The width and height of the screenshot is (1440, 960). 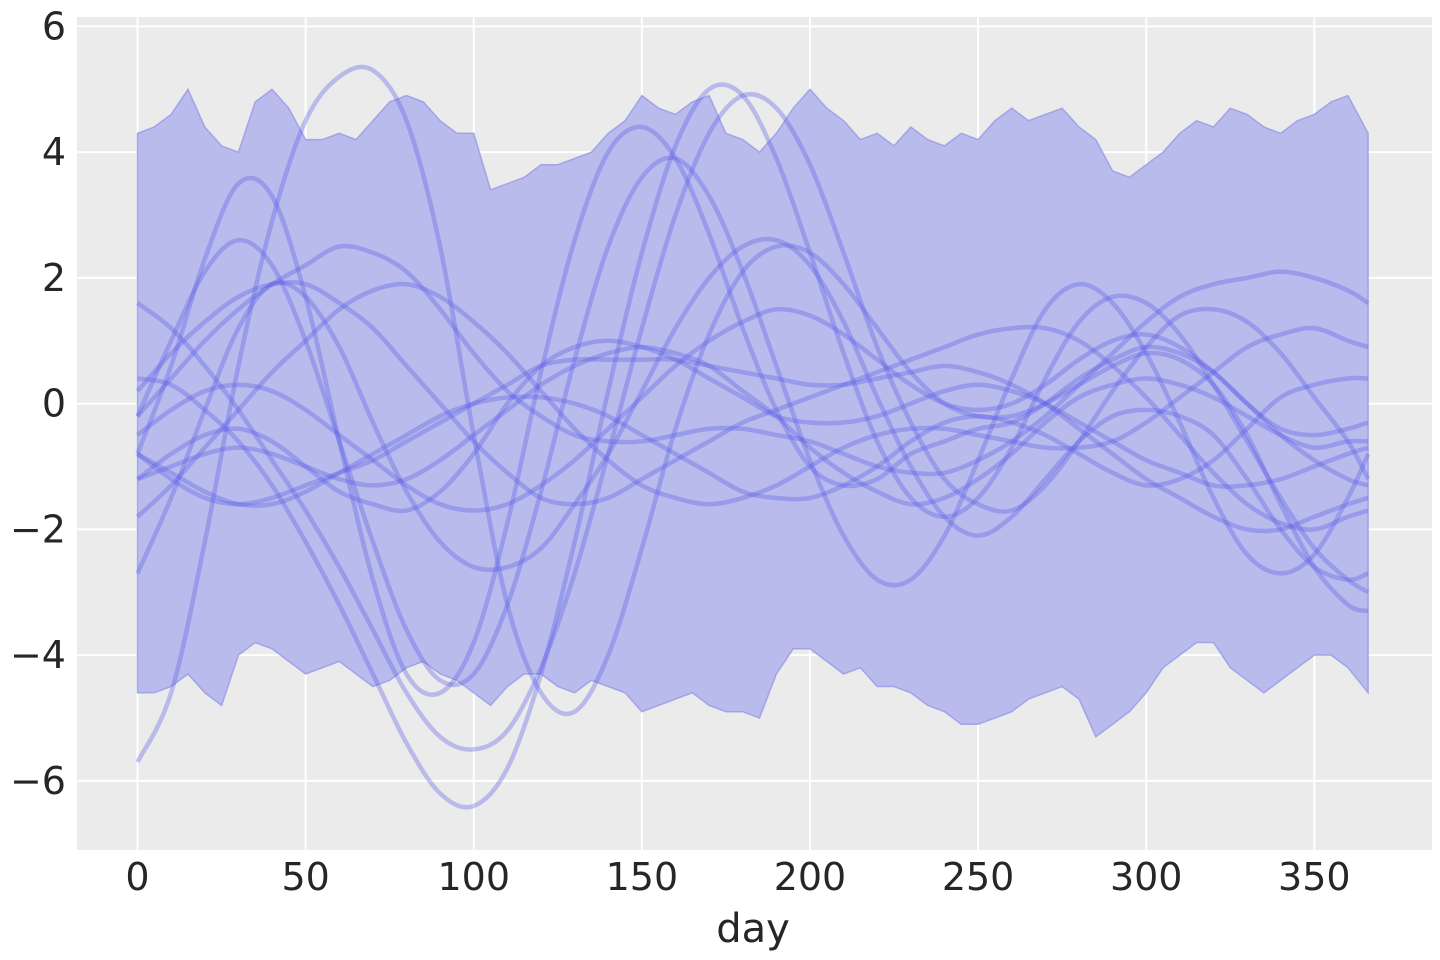 What do you see at coordinates (38, 781) in the screenshot?
I see `y-tick-label: −6` at bounding box center [38, 781].